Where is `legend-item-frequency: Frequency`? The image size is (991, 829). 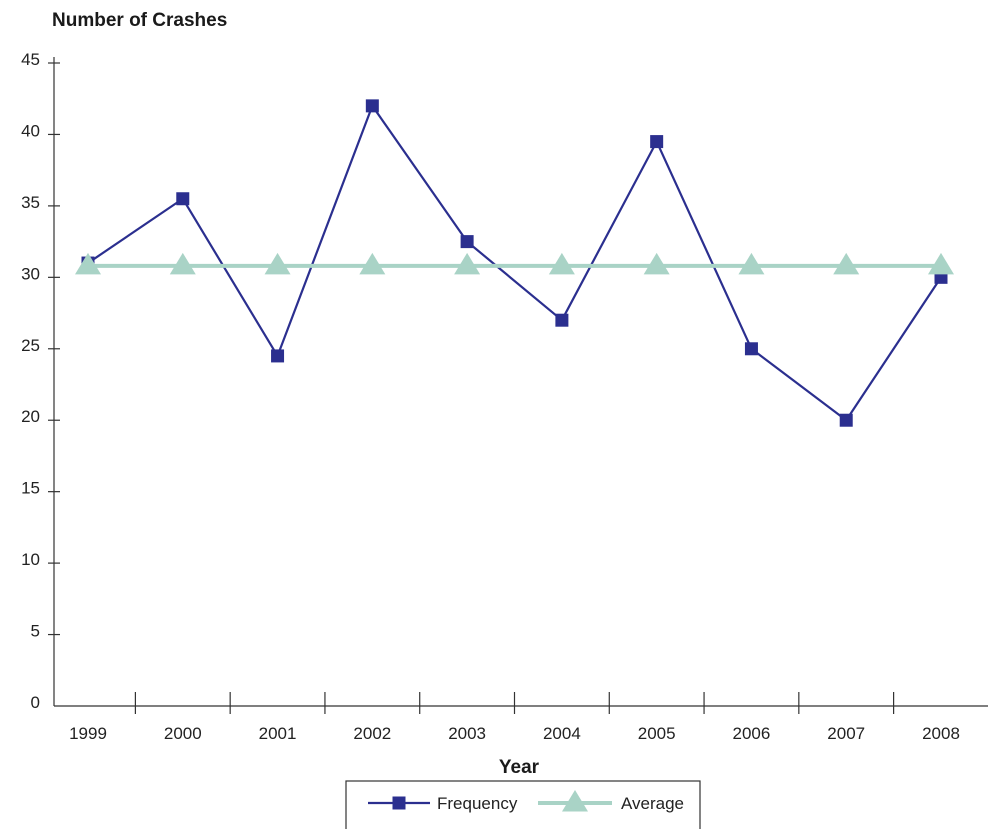 legend-item-frequency: Frequency is located at coordinates (443, 803).